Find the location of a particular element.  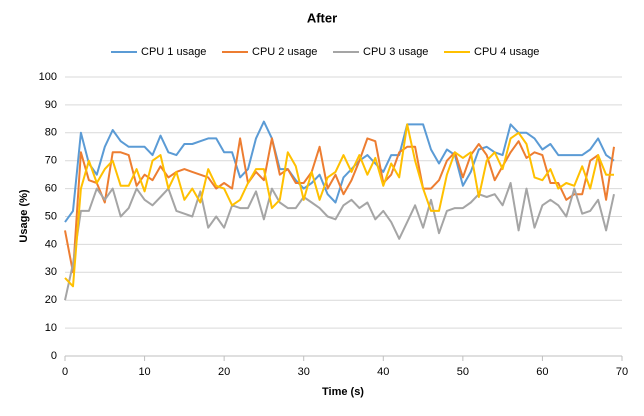

y-tick-label: 100 is located at coordinates (48, 77).